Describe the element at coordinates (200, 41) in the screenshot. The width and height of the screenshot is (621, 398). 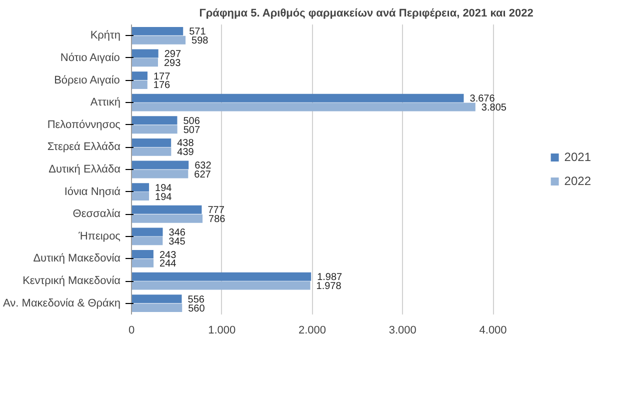
I see `data-label: 598` at that location.